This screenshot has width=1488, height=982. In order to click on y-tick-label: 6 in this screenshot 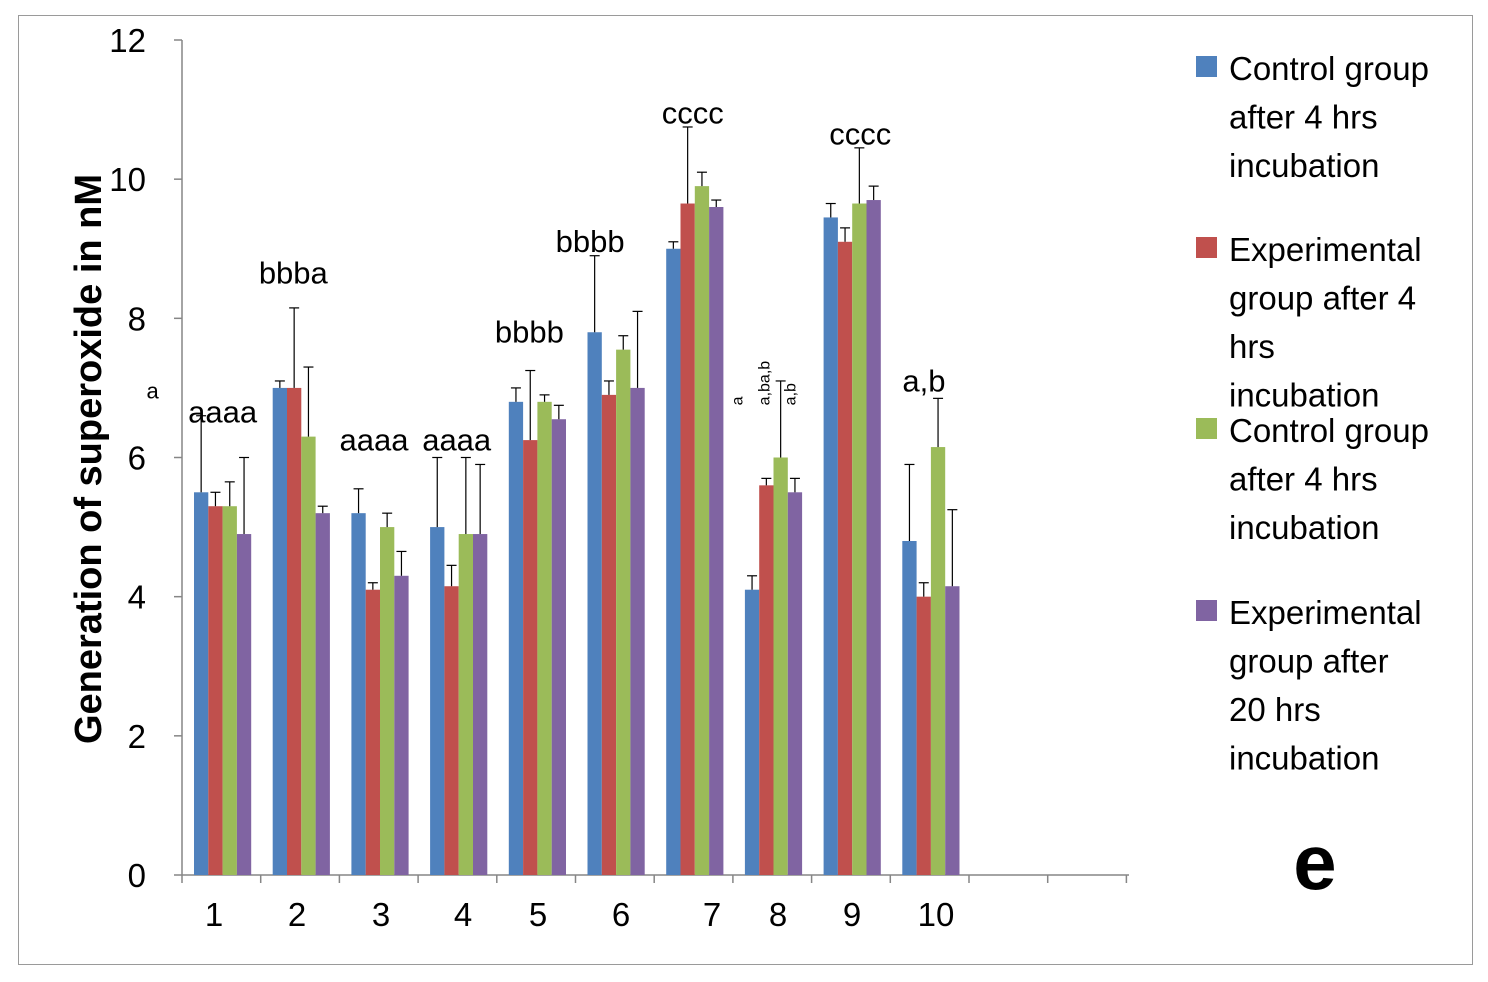, I will do `click(137, 458)`.